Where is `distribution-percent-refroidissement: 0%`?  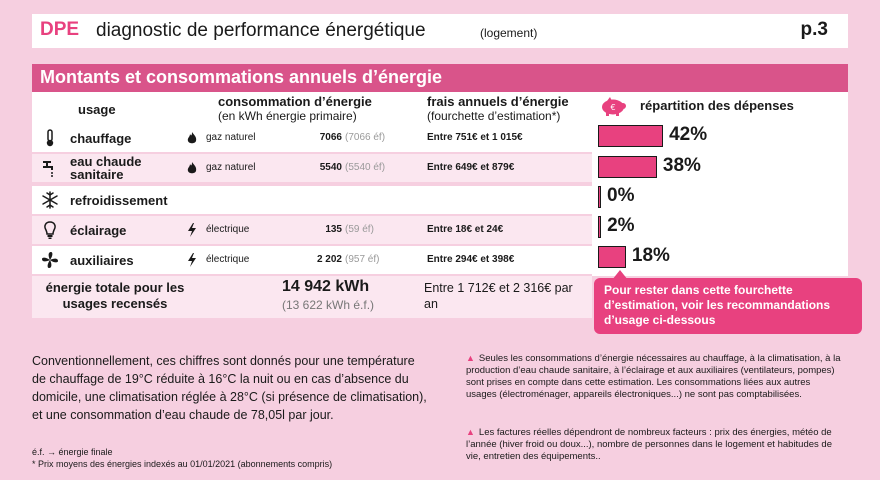
distribution-percent-refroidissement: 0% is located at coordinates (621, 195).